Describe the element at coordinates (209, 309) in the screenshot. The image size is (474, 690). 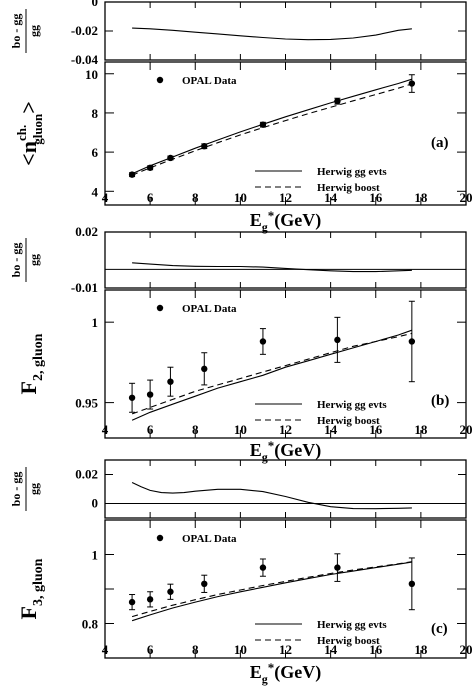
I see `panel-b-legend-data-label: OPAL Data` at that location.